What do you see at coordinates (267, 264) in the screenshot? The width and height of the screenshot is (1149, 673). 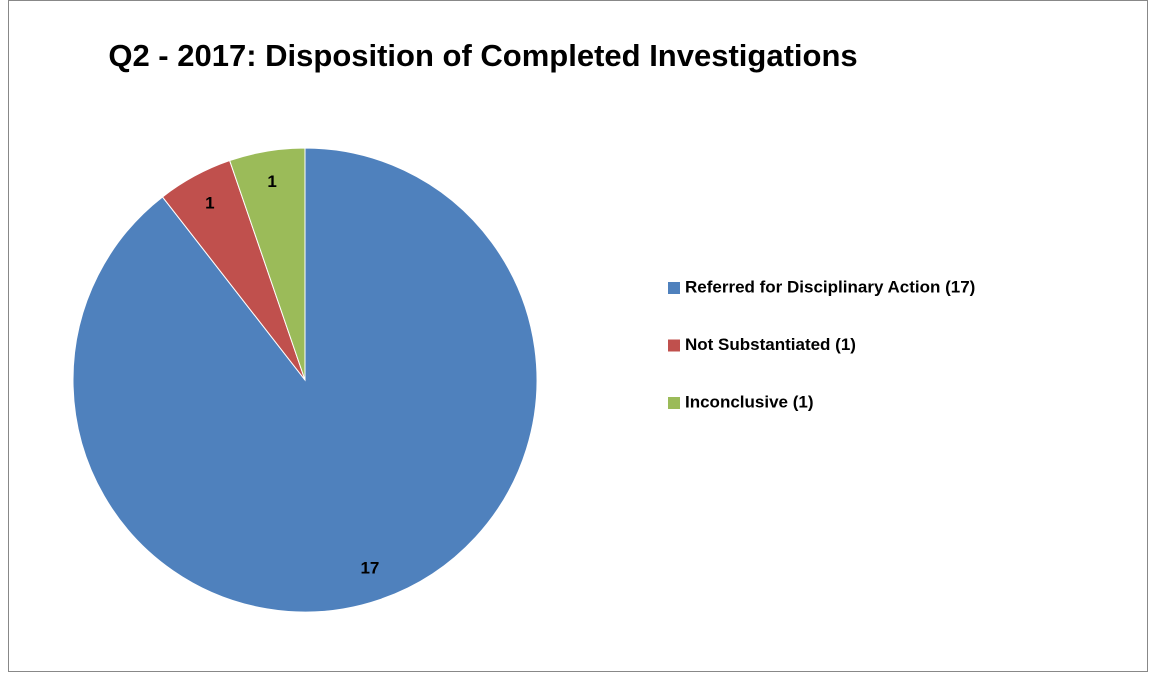 I see `pie-slice` at bounding box center [267, 264].